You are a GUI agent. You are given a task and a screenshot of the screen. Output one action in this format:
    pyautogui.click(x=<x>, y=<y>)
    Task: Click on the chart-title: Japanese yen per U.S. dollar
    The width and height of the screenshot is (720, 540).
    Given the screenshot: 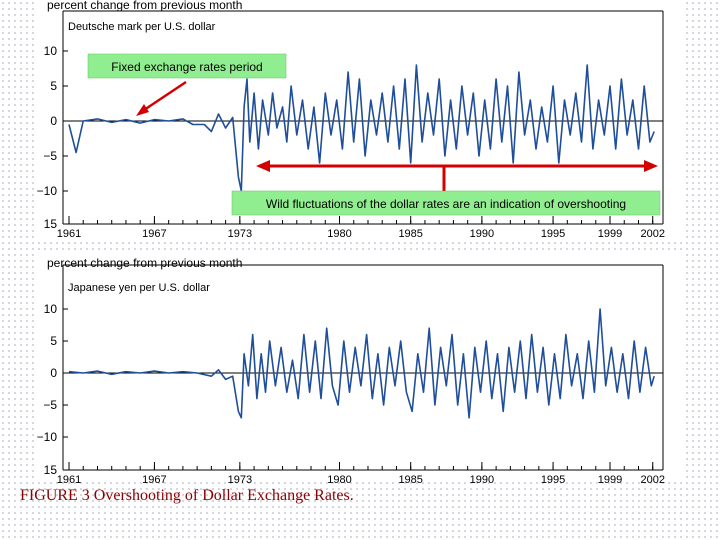 What is the action you would take?
    pyautogui.click(x=139, y=288)
    